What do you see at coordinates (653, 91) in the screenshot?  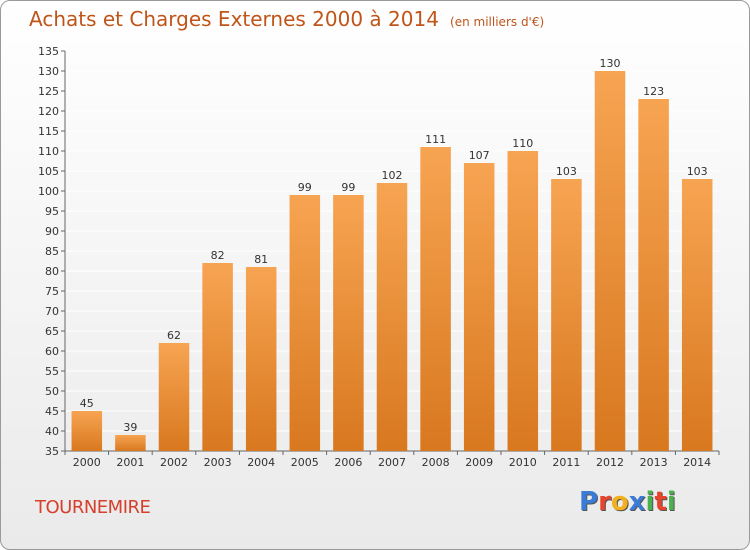 I see `data-label: 123` at bounding box center [653, 91].